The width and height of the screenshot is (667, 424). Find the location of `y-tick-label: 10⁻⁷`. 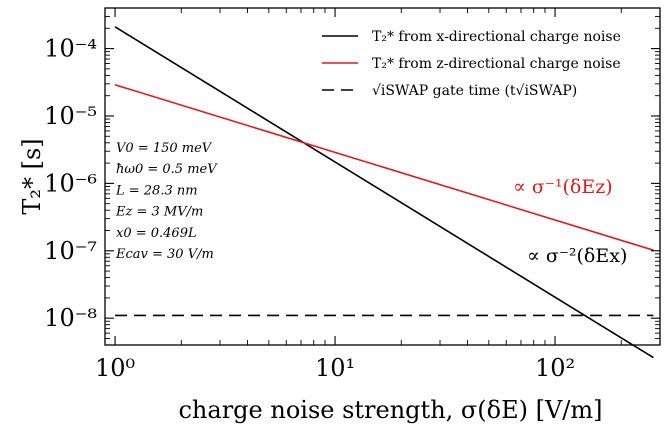

y-tick-label: 10⁻⁷ is located at coordinates (70, 251).